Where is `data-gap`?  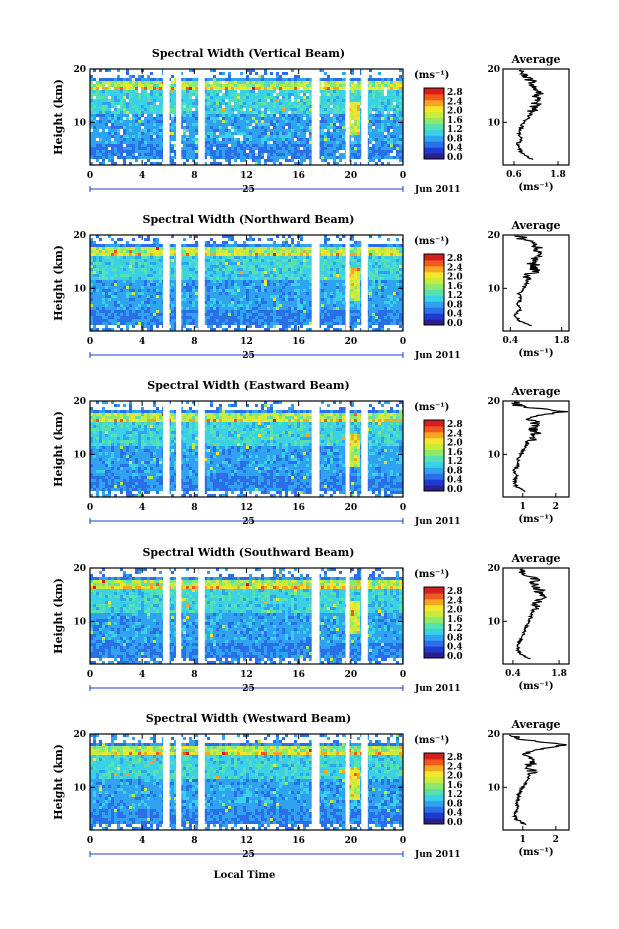
data-gap is located at coordinates (364, 117).